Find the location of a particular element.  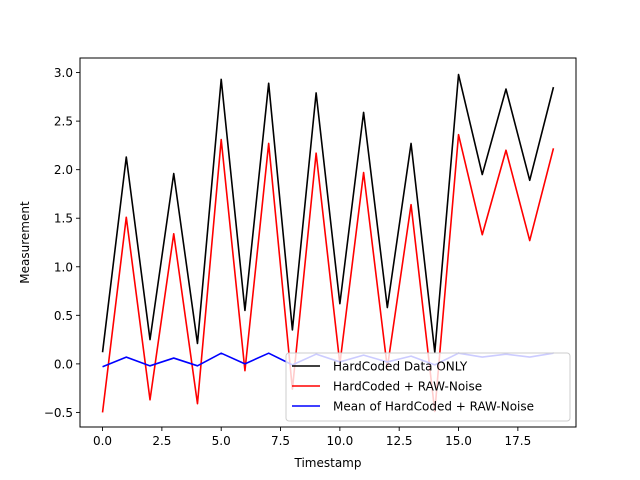

x-tick-label: 17.5 is located at coordinates (517, 441).